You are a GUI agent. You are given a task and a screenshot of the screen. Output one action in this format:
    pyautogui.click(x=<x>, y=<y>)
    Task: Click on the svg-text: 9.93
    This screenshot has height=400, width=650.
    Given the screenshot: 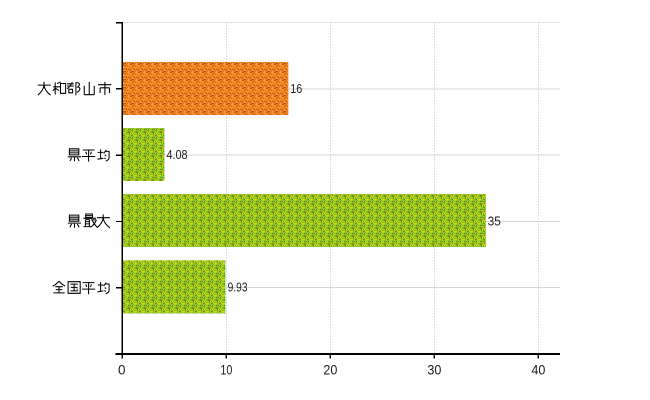 What is the action you would take?
    pyautogui.click(x=238, y=288)
    